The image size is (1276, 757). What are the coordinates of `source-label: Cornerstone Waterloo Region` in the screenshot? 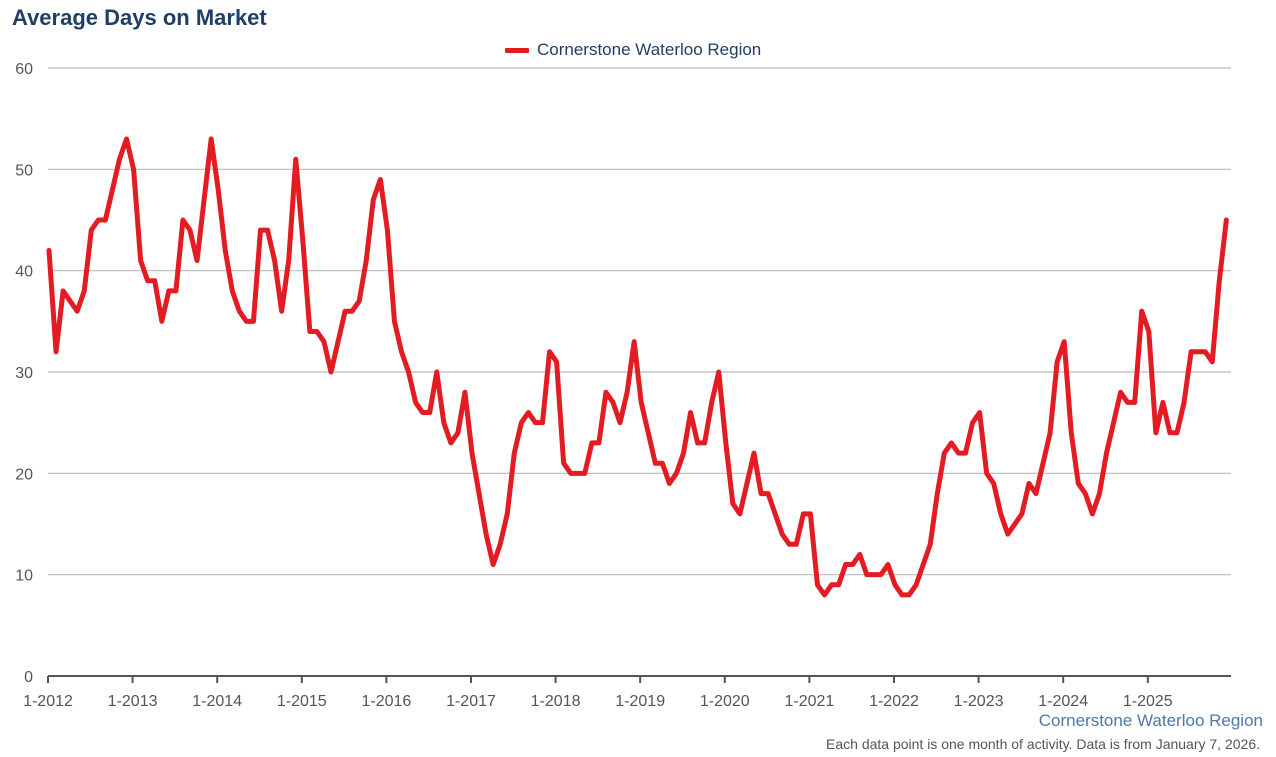 It's located at (1150, 720).